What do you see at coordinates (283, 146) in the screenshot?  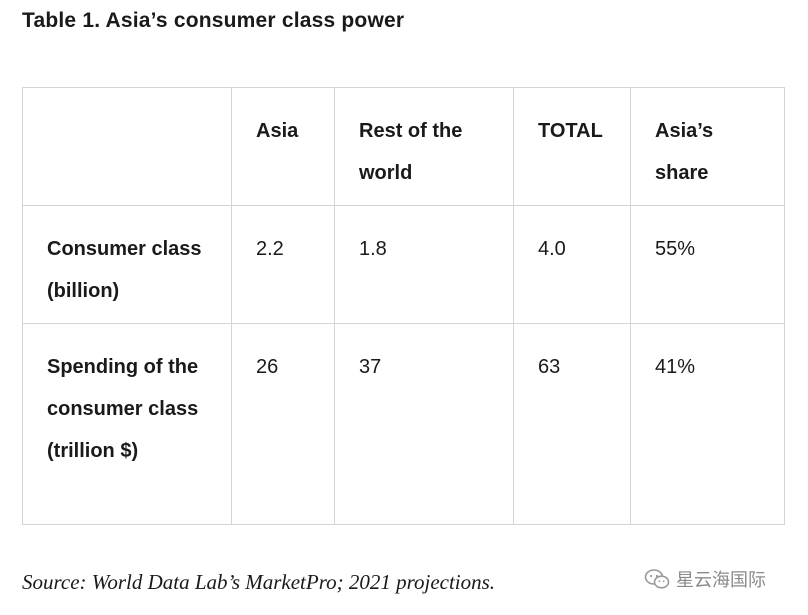 I see `header-cell-asia: Asia` at bounding box center [283, 146].